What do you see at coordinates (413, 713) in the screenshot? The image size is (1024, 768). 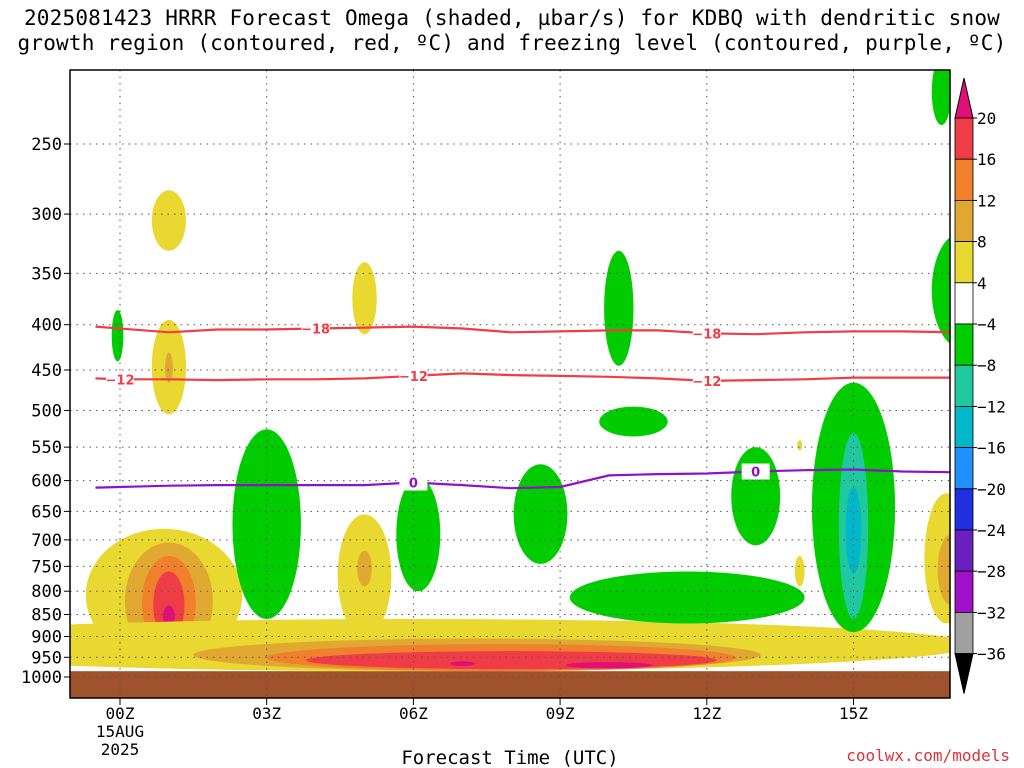 I see `x-tick-label: 06Z` at bounding box center [413, 713].